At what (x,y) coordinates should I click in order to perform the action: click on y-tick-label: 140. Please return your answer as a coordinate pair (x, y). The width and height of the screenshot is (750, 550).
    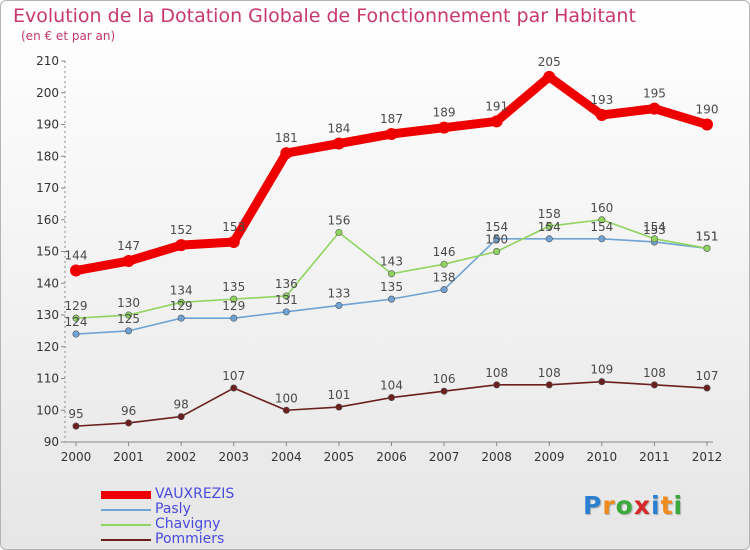
    Looking at the image, I should click on (47, 283).